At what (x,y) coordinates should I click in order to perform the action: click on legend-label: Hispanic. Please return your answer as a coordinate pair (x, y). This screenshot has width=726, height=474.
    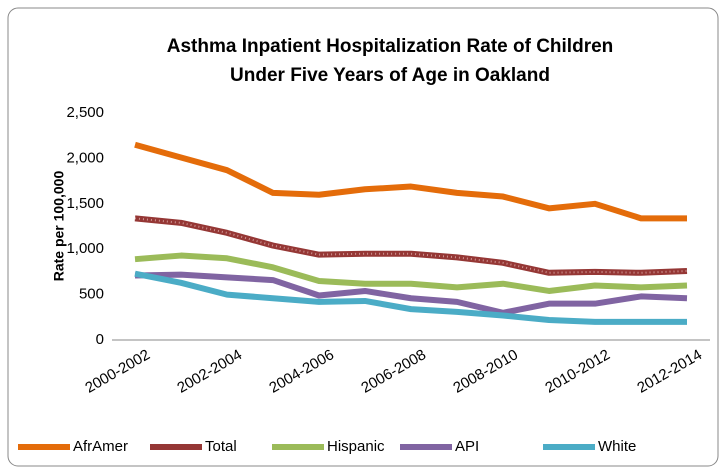
    Looking at the image, I should click on (356, 446).